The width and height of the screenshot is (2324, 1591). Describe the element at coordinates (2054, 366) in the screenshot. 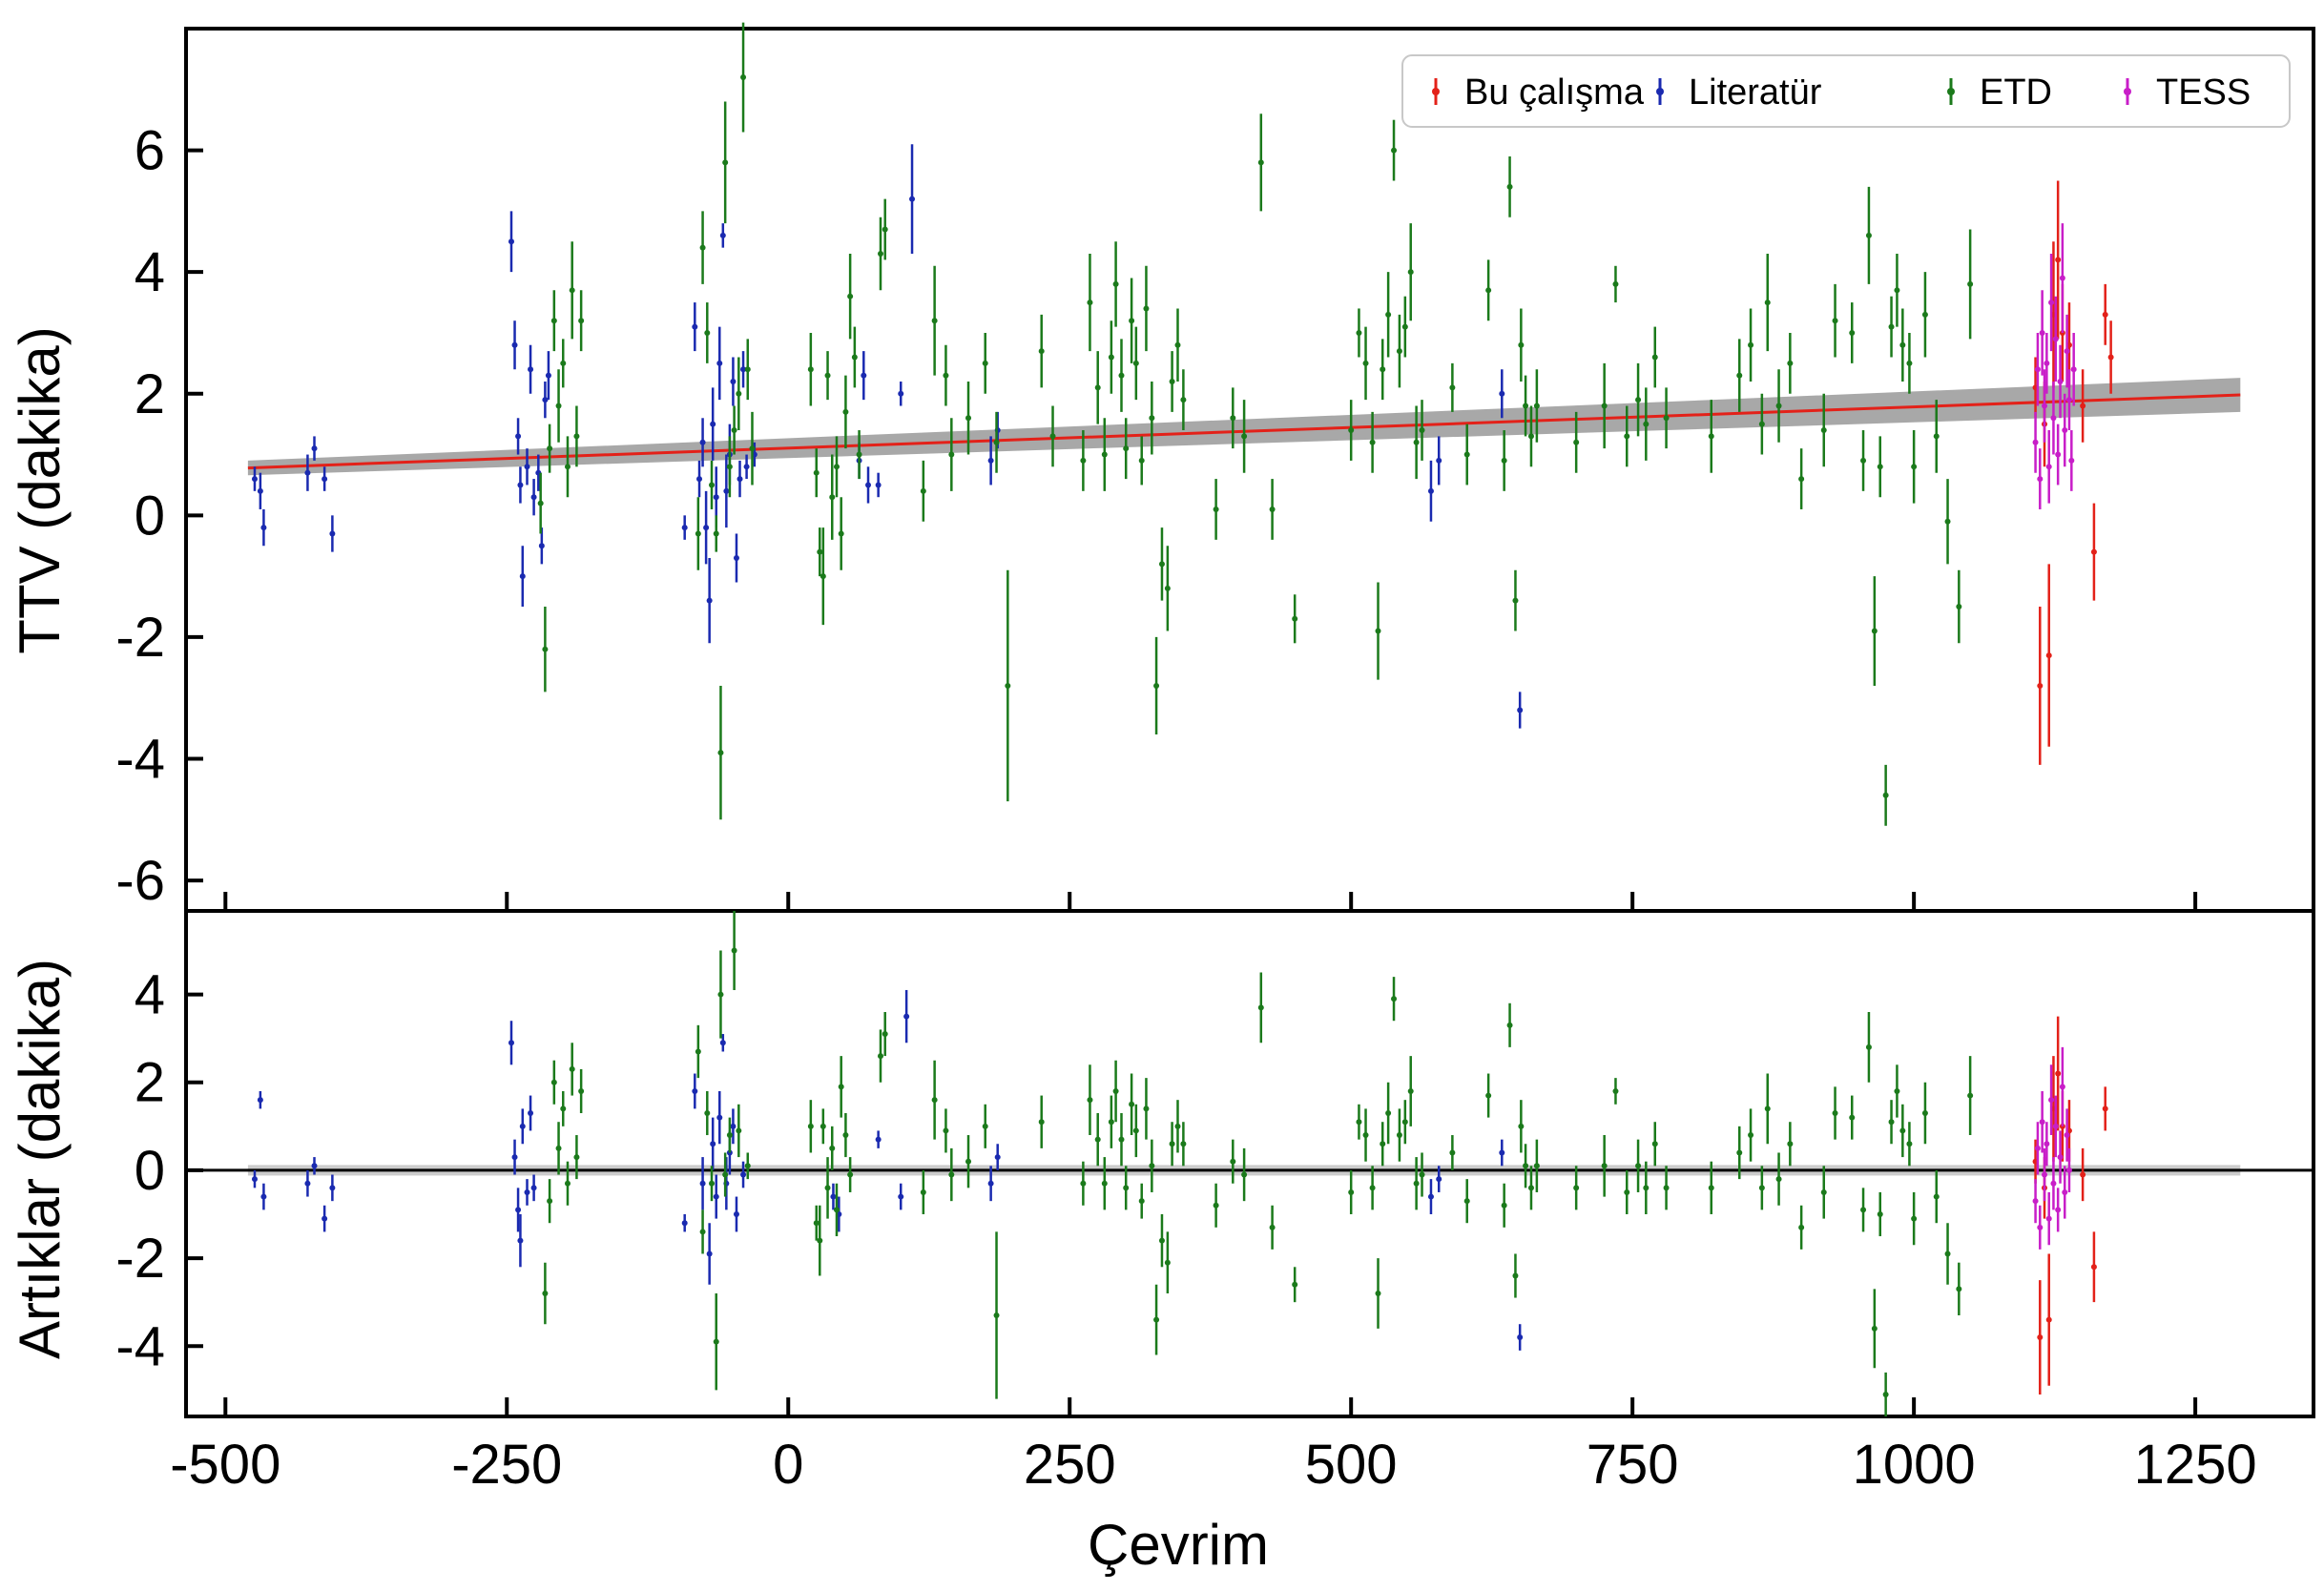

I see `ttv-series-tess` at that location.